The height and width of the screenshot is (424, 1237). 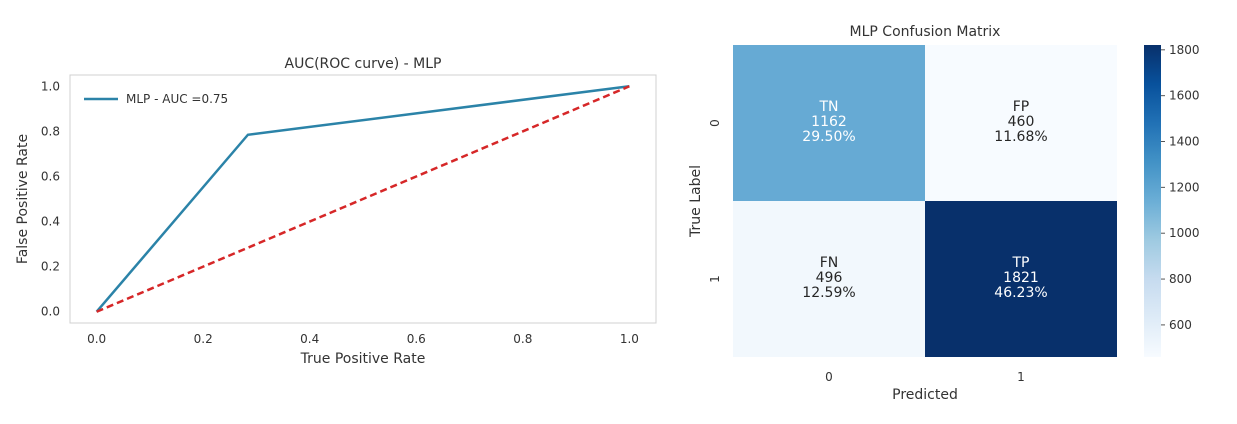 I want to click on roc-y-tick-3: 0.6, so click(x=50, y=176).